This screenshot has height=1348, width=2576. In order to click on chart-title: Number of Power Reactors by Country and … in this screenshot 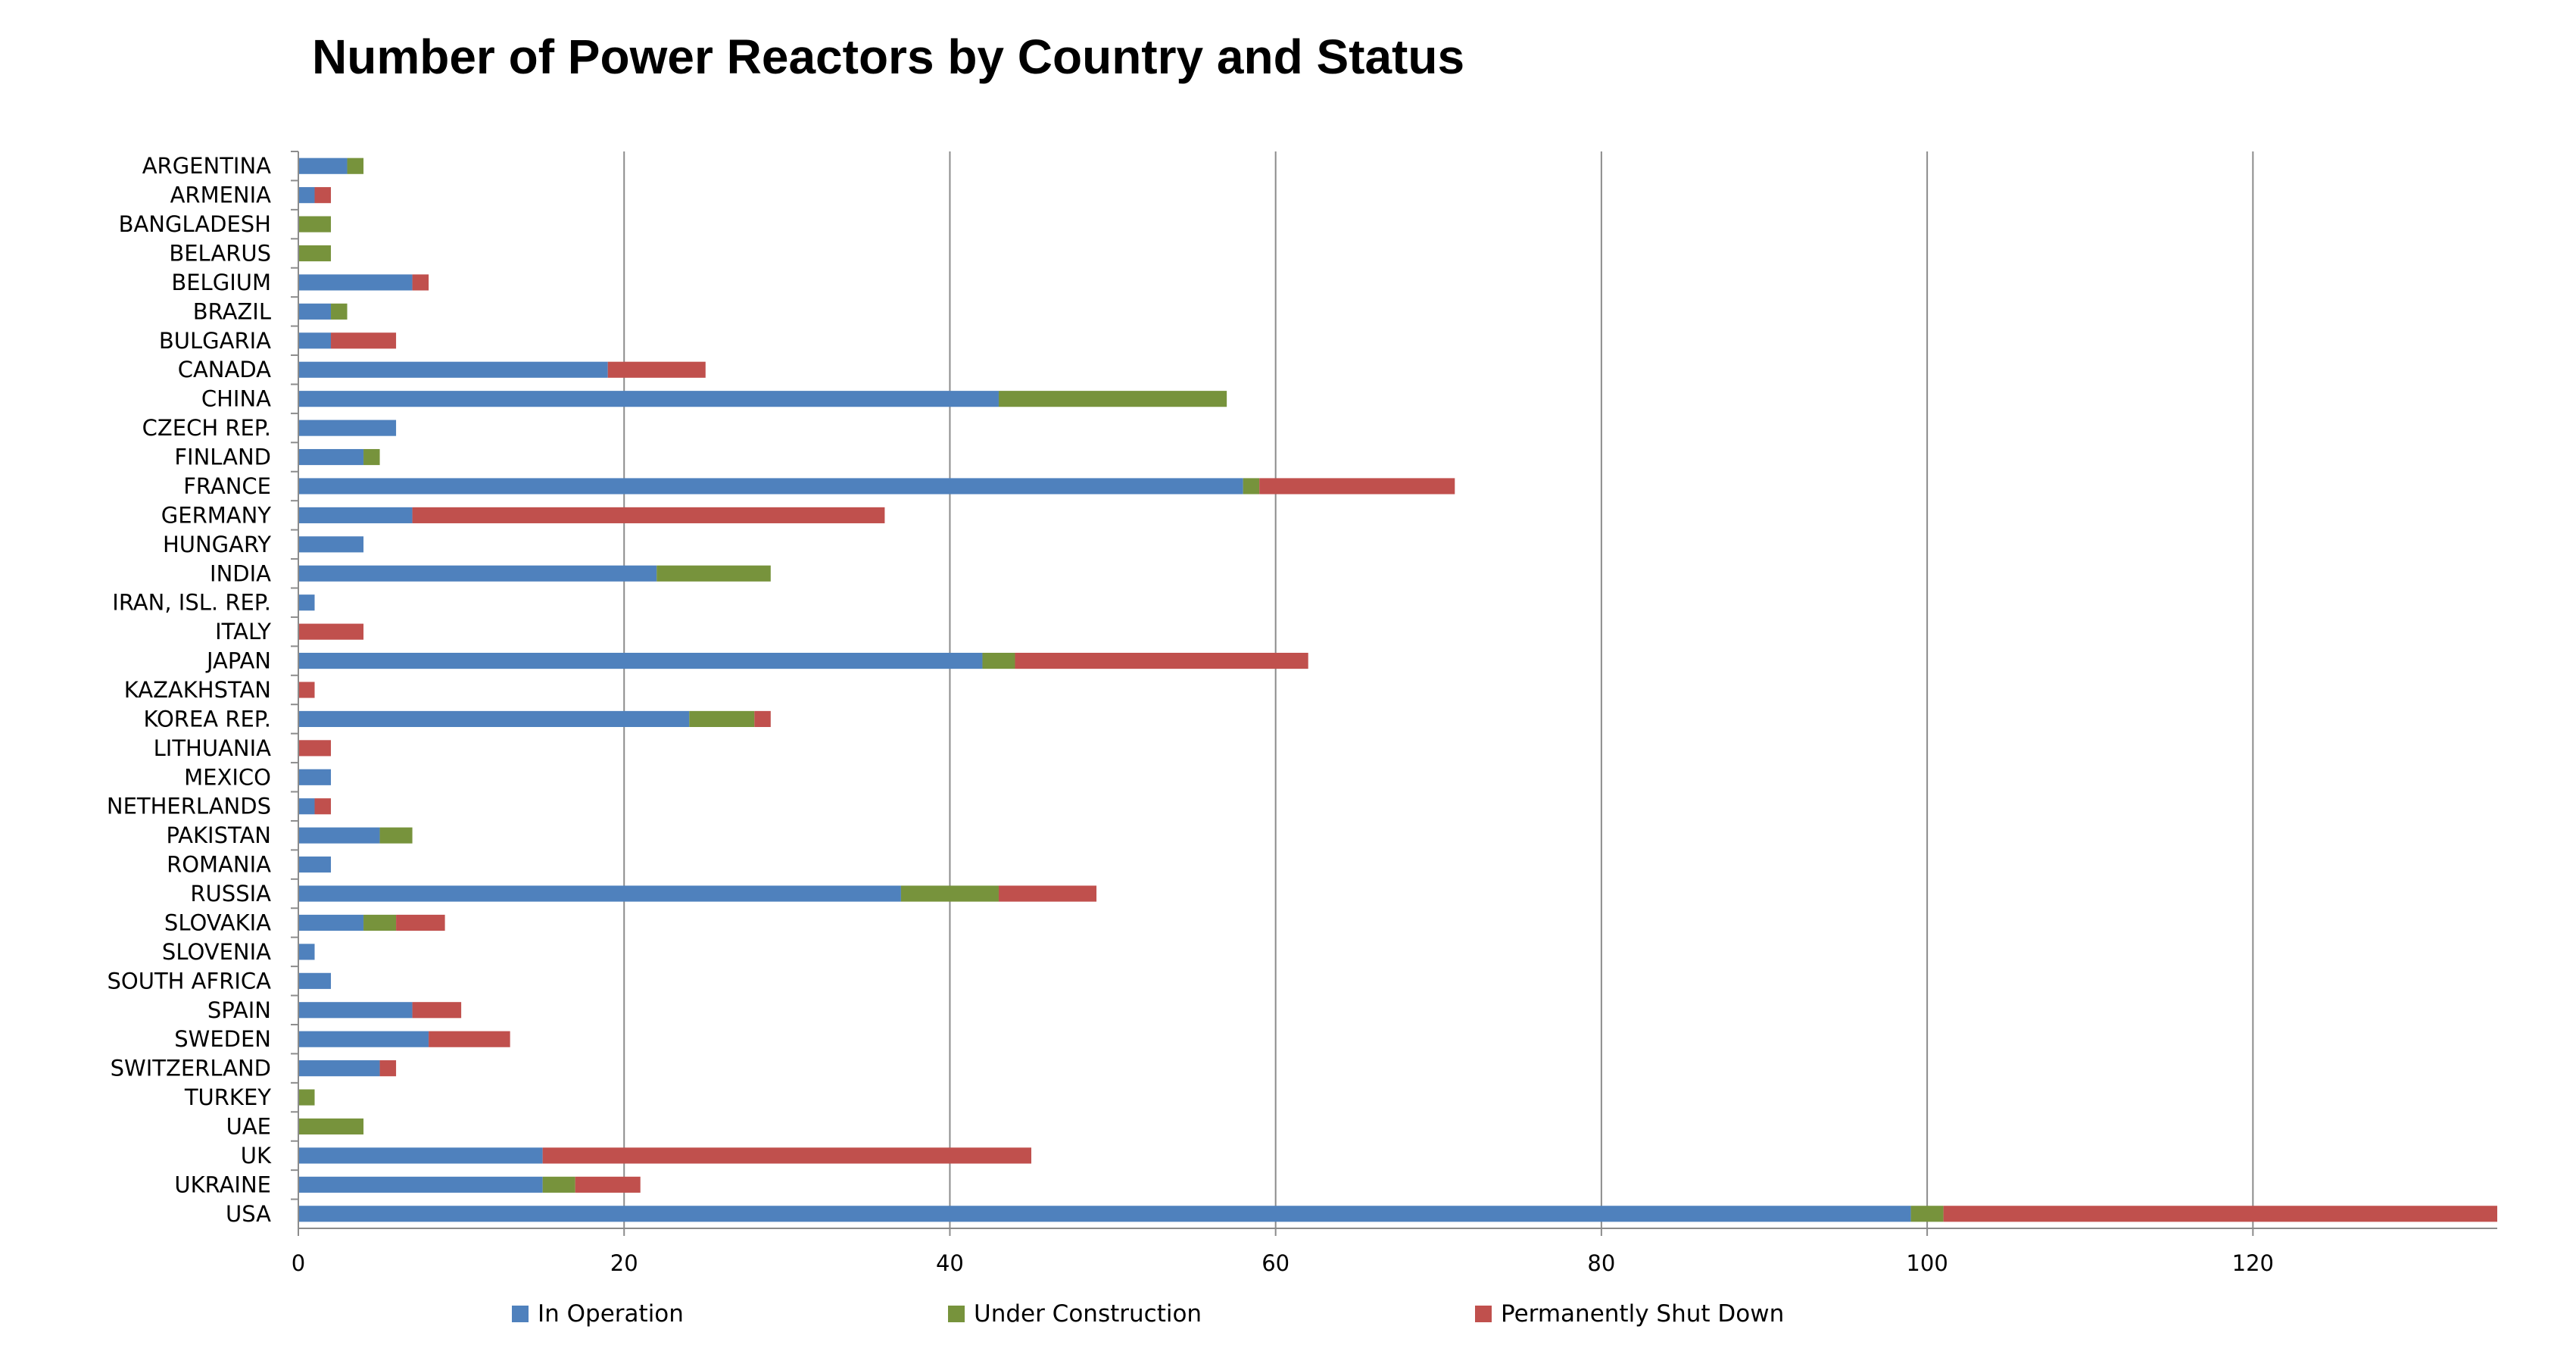, I will do `click(888, 57)`.